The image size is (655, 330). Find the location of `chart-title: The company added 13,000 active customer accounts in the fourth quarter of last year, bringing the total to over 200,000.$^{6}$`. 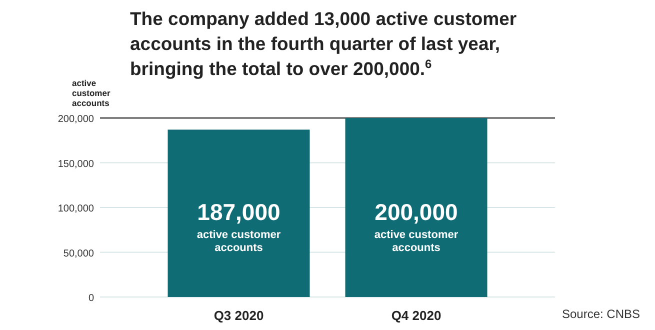

chart-title: The company added 13,000 active customer accounts in the fourth quarter of last year, bringing the total to over 200,000.$^{6}$ is located at coordinates (323, 43).